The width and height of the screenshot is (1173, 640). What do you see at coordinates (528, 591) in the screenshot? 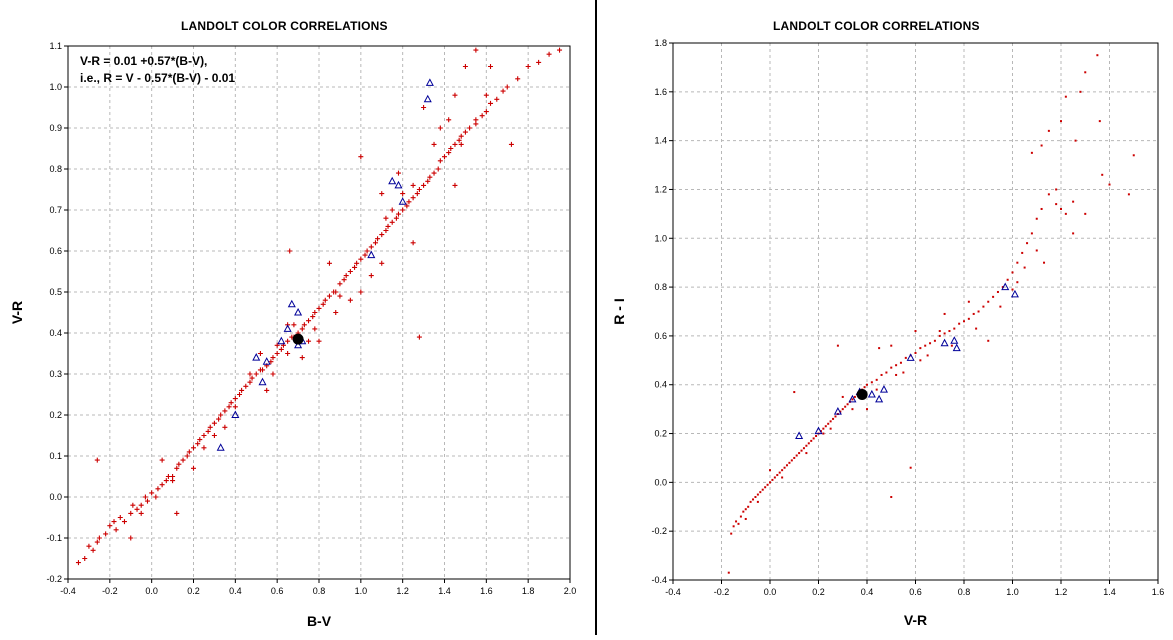
I see `x-tick-label: 1.8` at bounding box center [528, 591].